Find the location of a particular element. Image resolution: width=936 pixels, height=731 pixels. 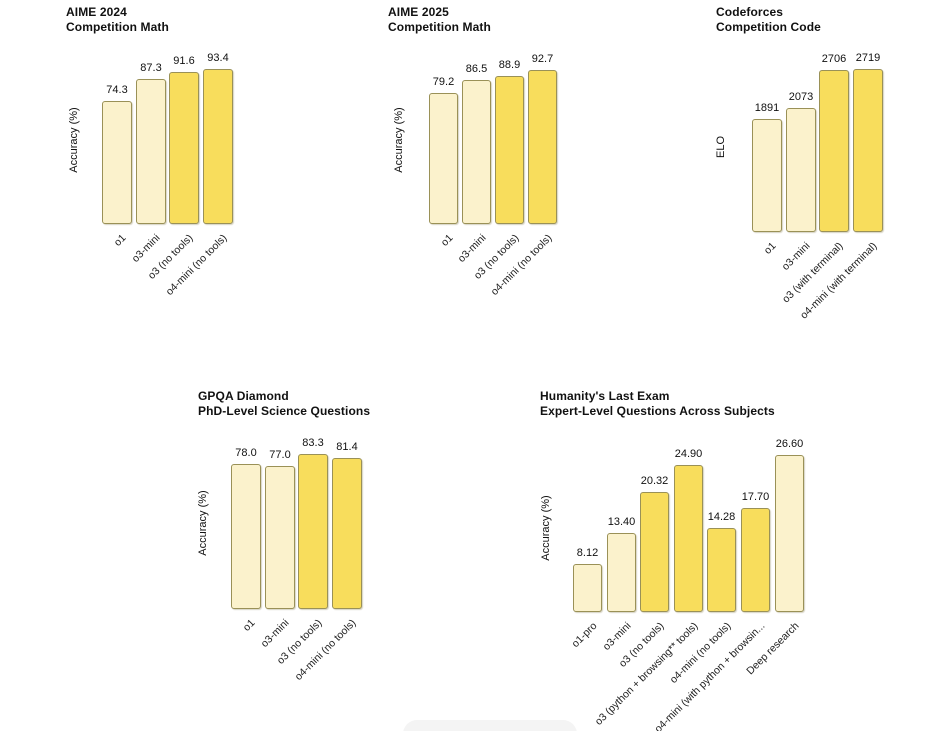

bar-value-label: 14.28 is located at coordinates (721, 517).